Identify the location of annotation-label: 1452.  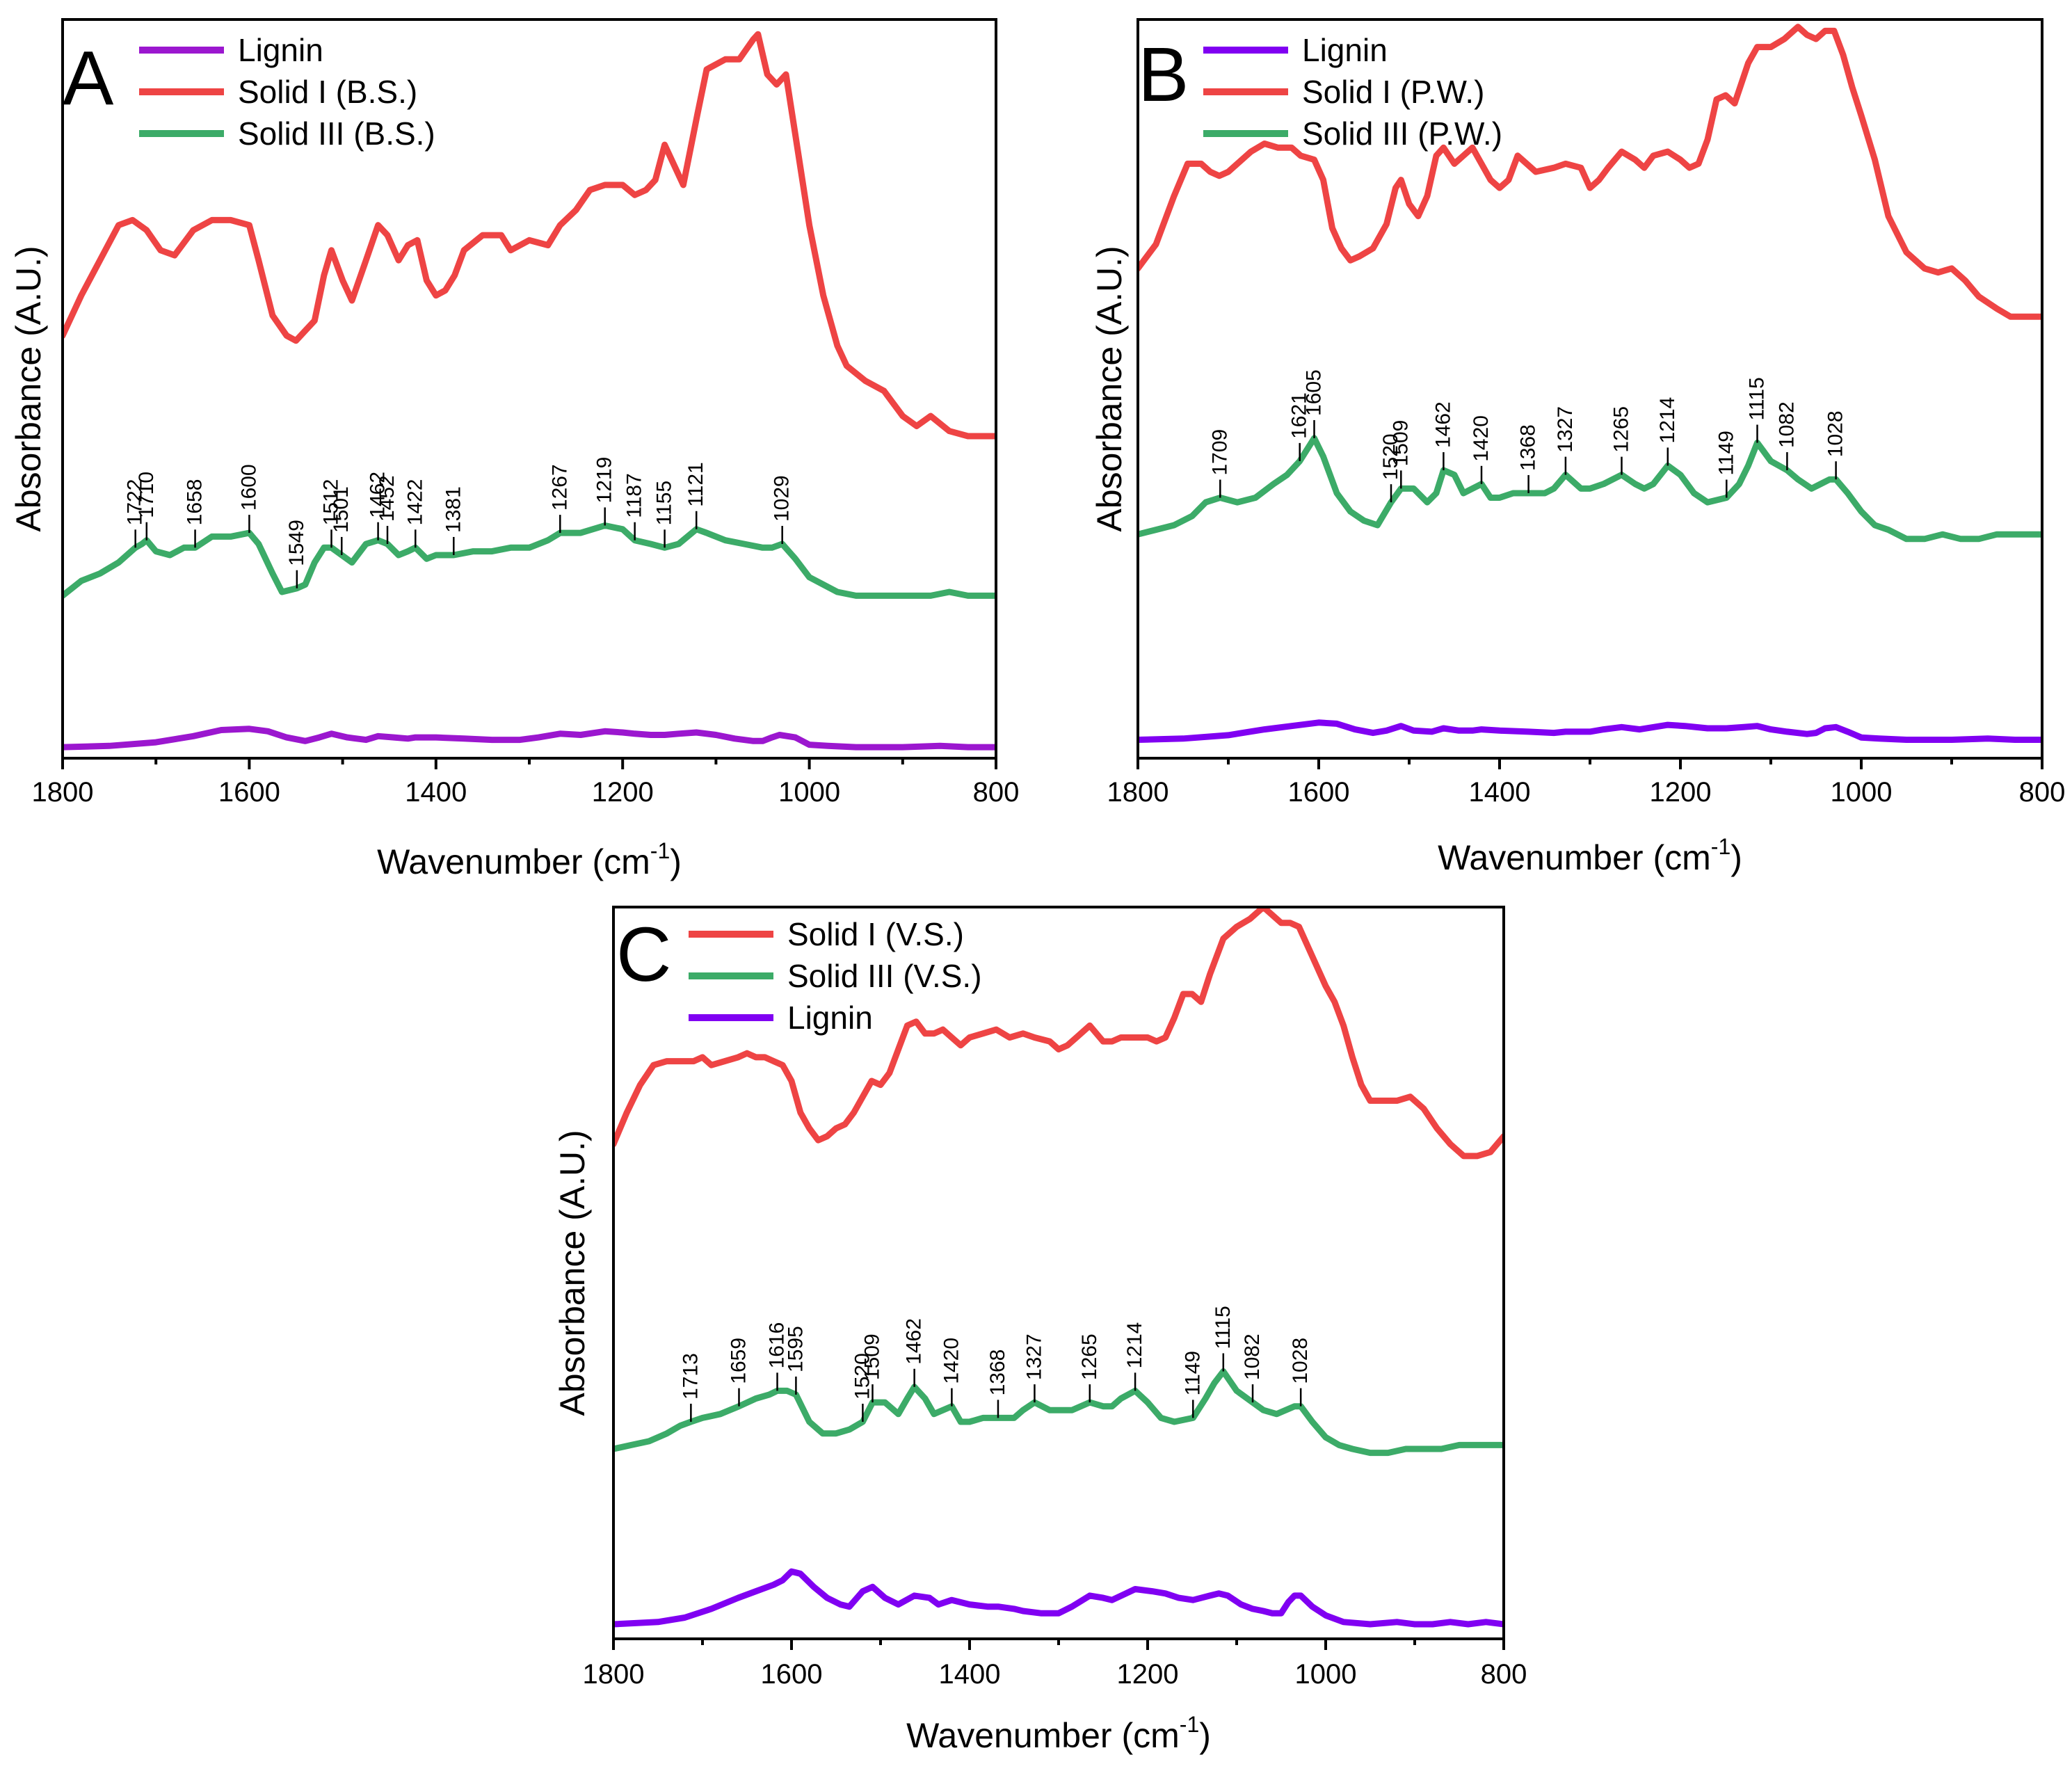
(387, 498).